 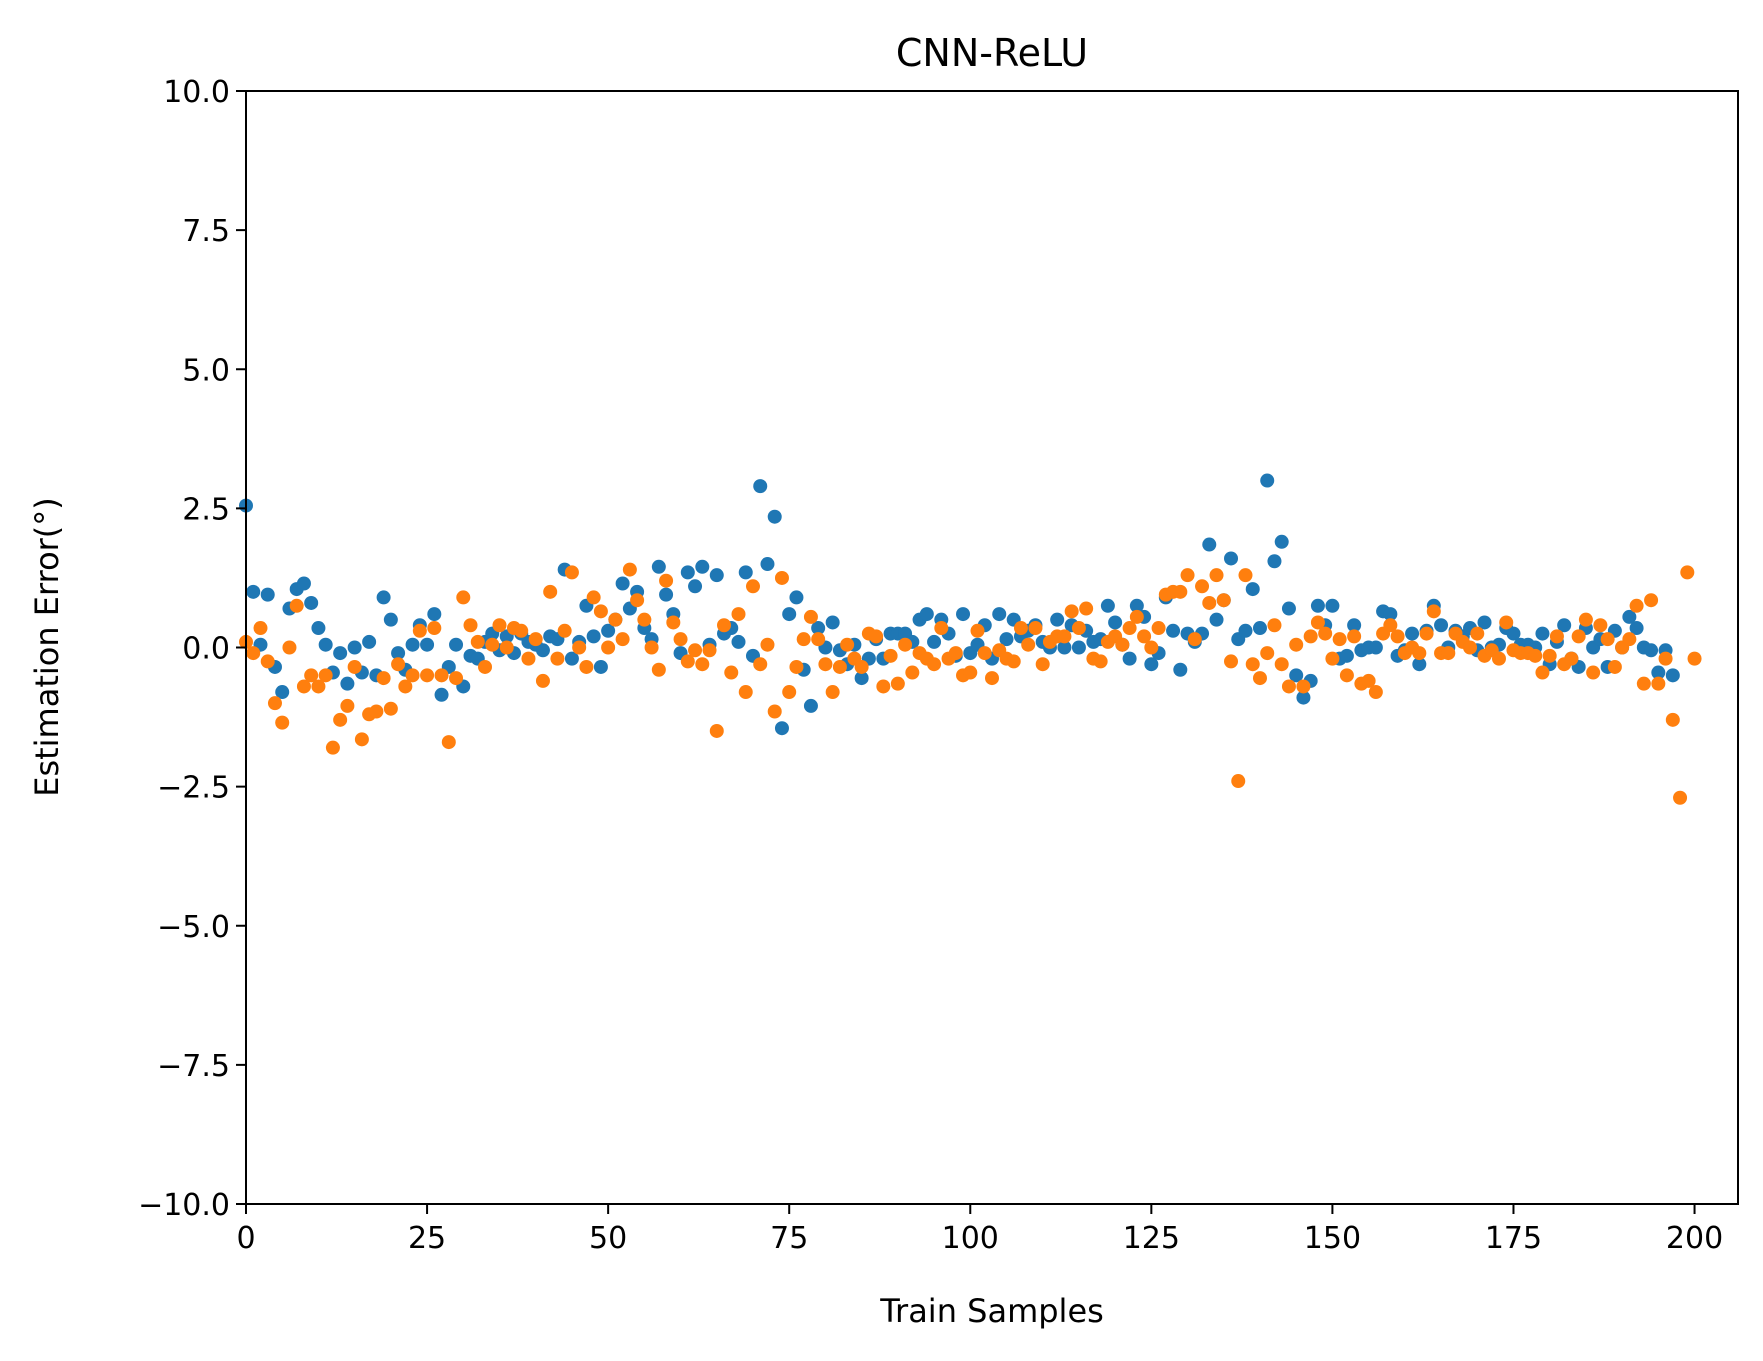 What do you see at coordinates (1694, 1238) in the screenshot?
I see `x-tick-label: 200` at bounding box center [1694, 1238].